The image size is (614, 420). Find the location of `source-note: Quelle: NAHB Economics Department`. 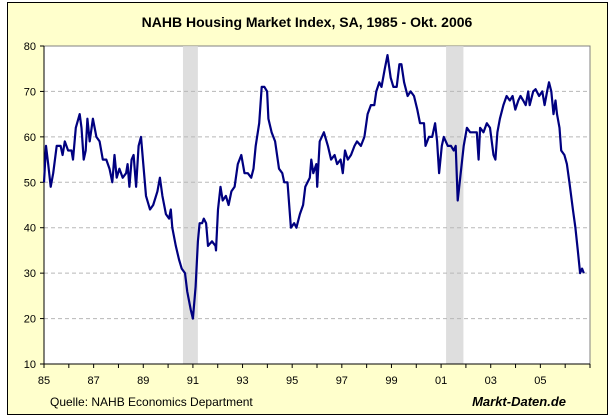

source-note: Quelle: NAHB Economics Department is located at coordinates (151, 402).